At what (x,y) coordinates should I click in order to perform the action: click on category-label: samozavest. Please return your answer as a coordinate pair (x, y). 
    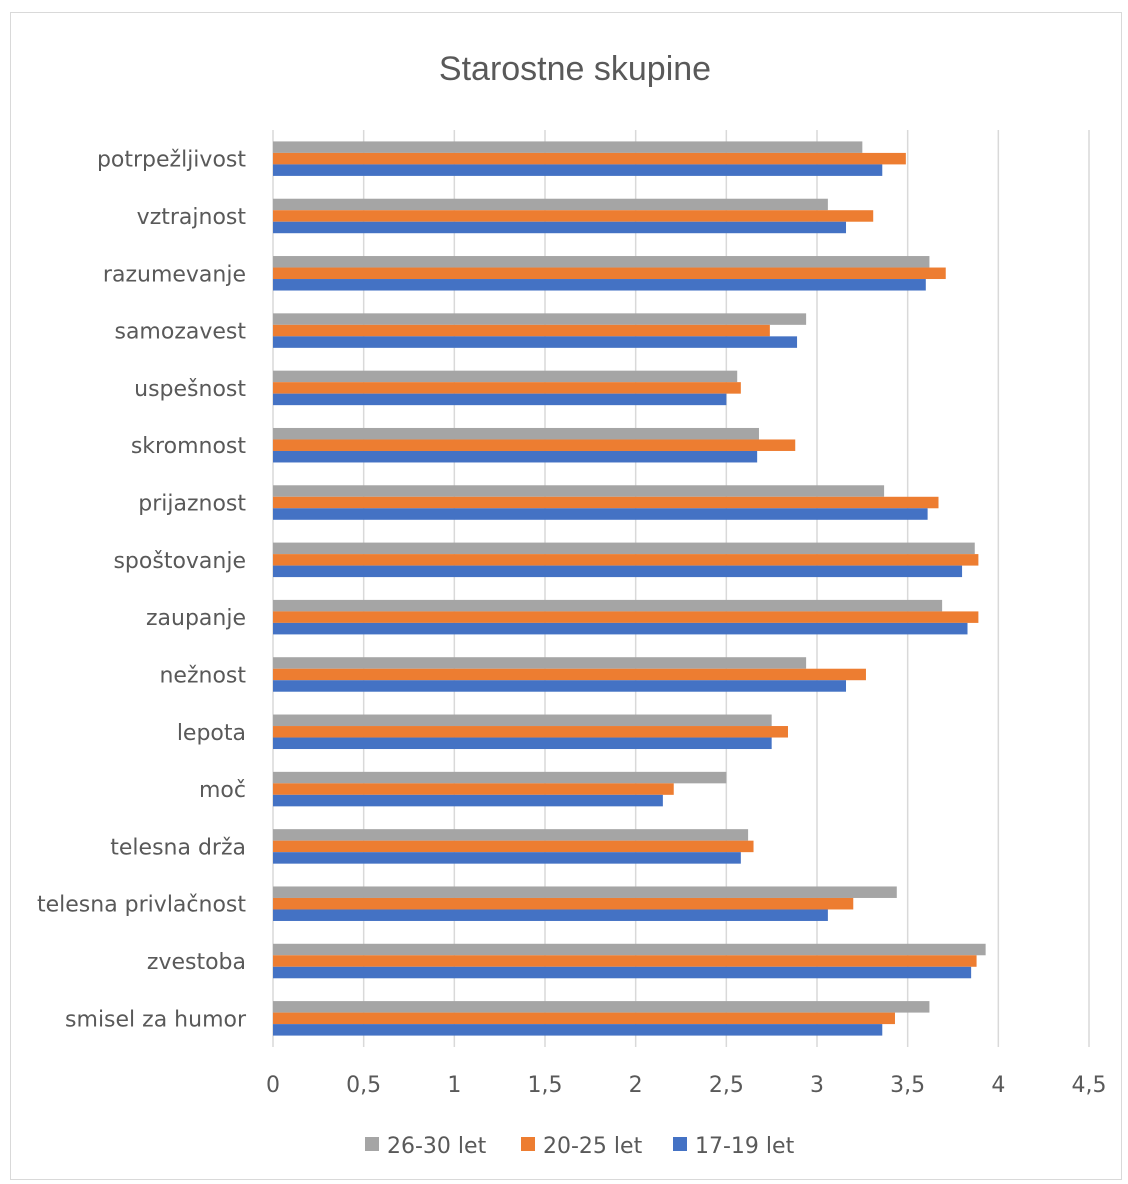
    Looking at the image, I should click on (180, 332).